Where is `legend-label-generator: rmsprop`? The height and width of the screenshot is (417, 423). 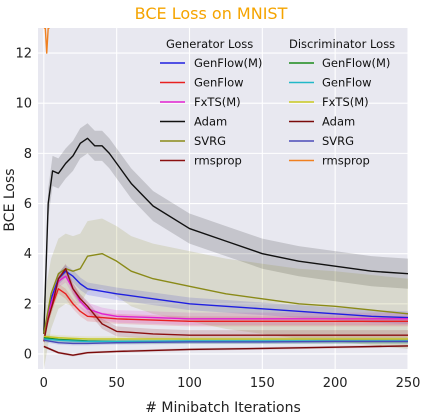 legend-label-generator: rmsprop is located at coordinates (218, 161).